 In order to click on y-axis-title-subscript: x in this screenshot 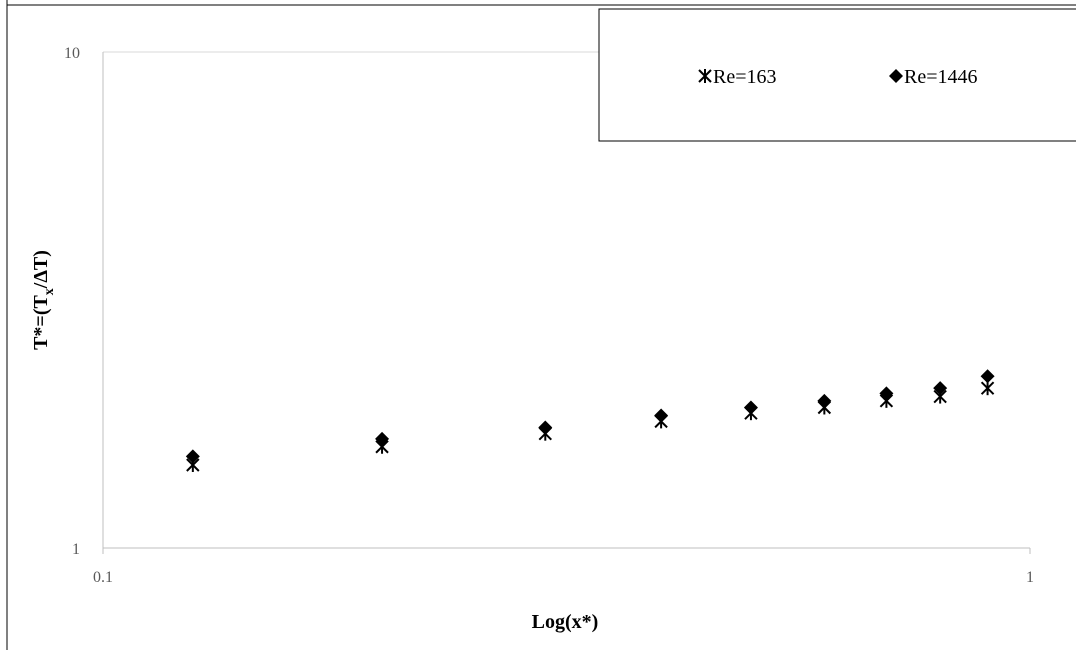, I will do `click(49, 291)`.